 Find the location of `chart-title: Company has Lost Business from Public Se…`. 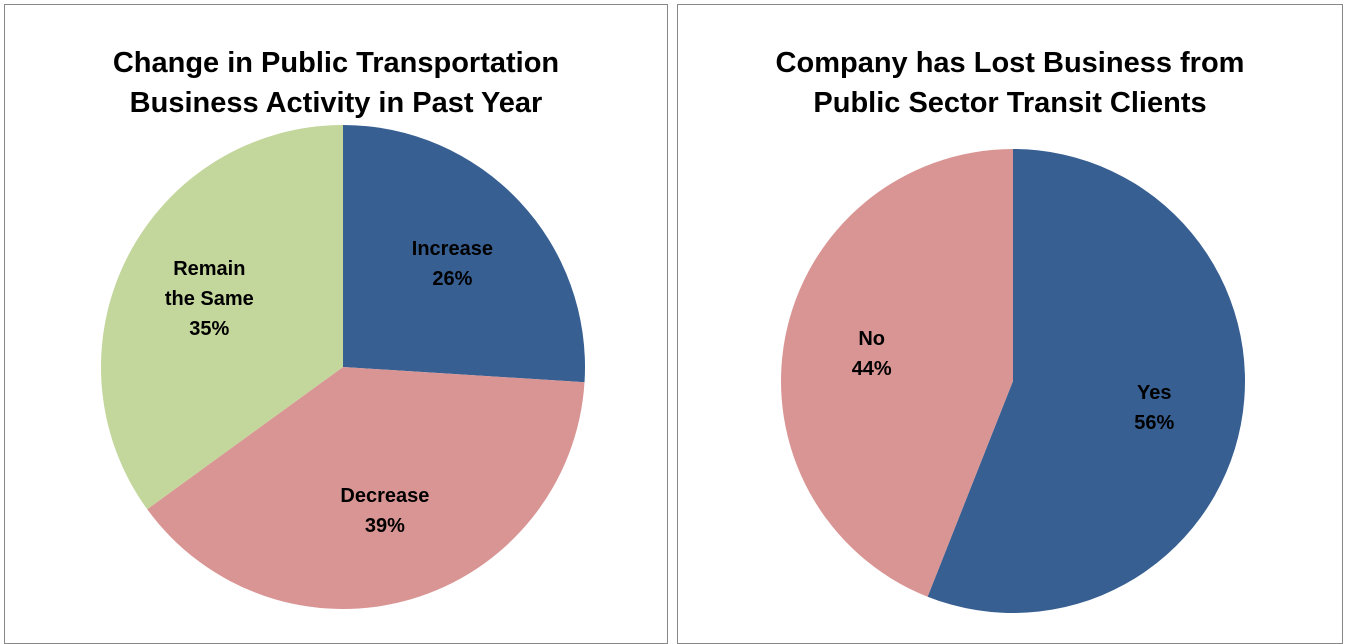

chart-title: Company has Lost Business from Public Se… is located at coordinates (1010, 83).